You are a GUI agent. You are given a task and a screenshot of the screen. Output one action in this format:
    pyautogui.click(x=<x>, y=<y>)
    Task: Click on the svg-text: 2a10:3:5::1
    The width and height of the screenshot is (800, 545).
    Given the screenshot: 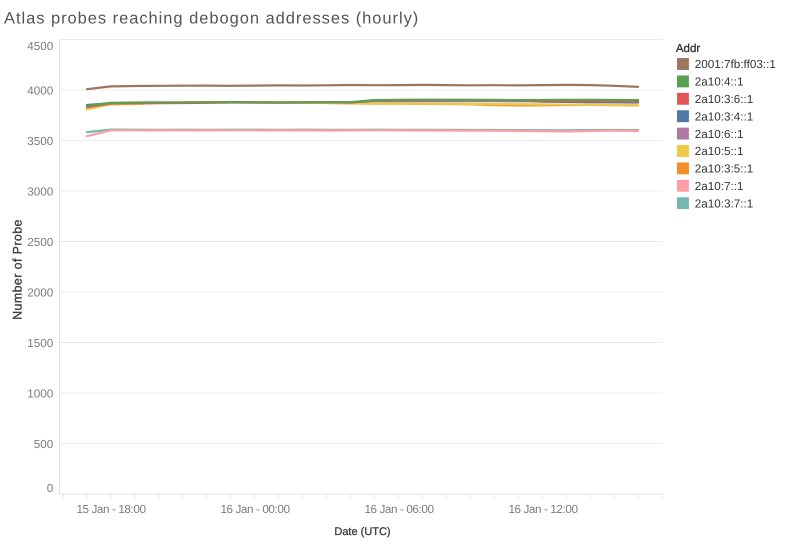 What is the action you would take?
    pyautogui.click(x=724, y=169)
    